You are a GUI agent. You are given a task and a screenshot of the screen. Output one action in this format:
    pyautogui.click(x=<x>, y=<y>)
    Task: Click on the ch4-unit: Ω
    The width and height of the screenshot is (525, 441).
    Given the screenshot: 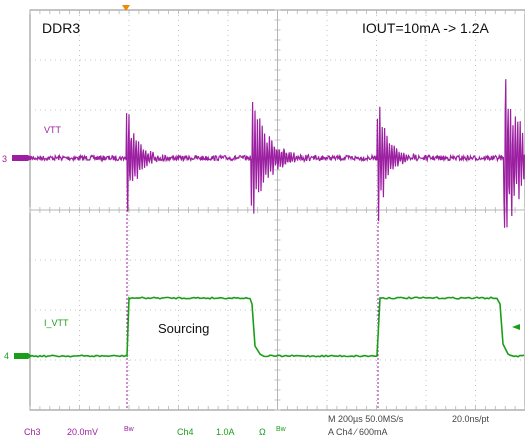 What is the action you would take?
    pyautogui.click(x=262, y=432)
    